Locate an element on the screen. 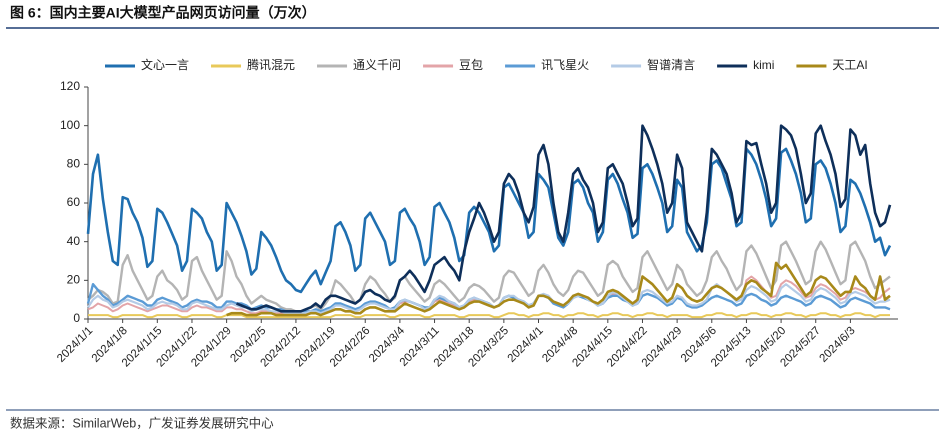 The width and height of the screenshot is (945, 436). legend-label: 智谱清言 is located at coordinates (671, 64).